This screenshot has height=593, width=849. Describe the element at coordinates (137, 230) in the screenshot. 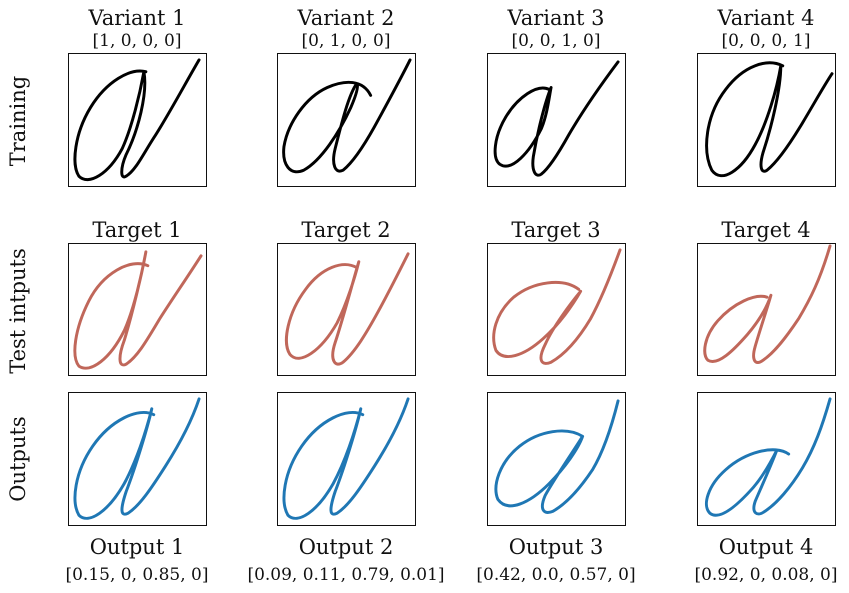

I see `target-title: Target 1` at that location.